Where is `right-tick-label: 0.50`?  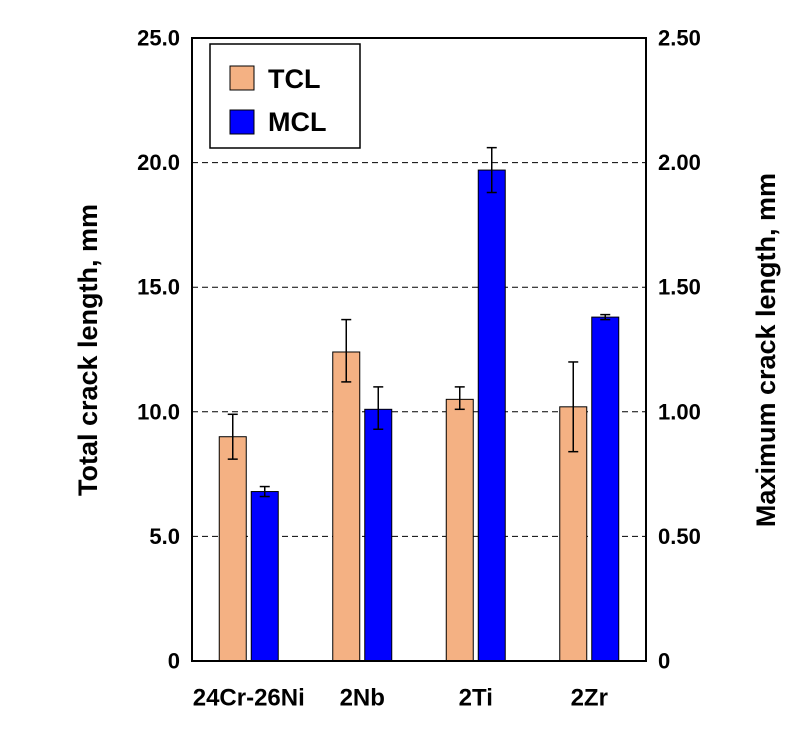 right-tick-label: 0.50 is located at coordinates (679, 536).